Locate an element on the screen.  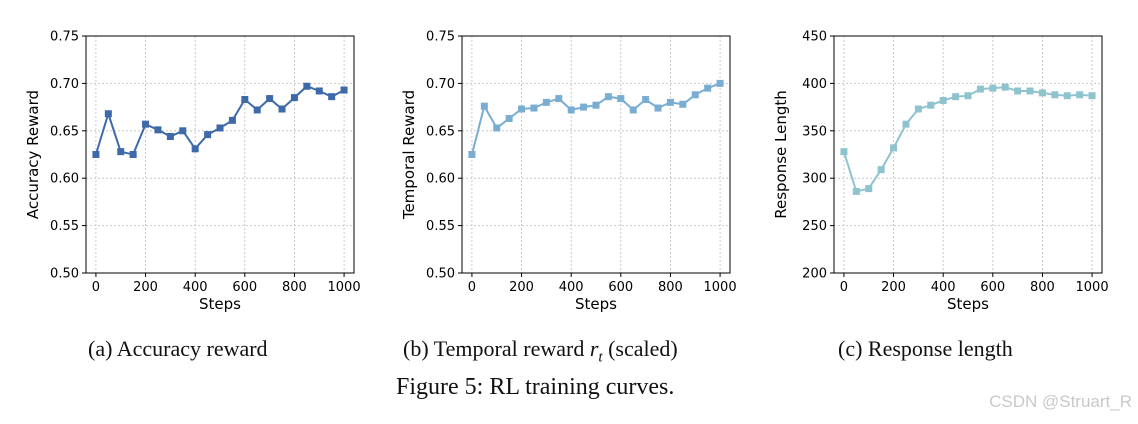
subcaption-c-text: Response length is located at coordinates (940, 348).